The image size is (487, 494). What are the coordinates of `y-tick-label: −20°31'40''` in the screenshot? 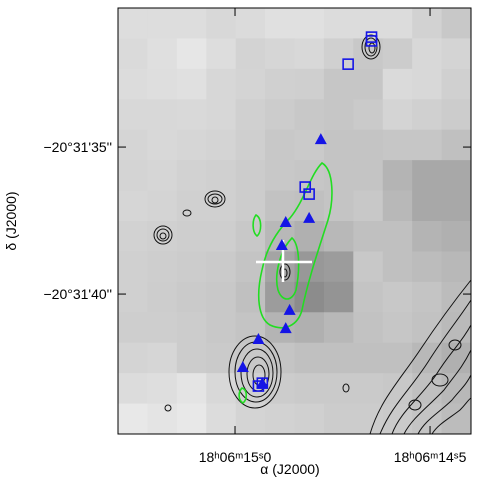 It's located at (77, 294).